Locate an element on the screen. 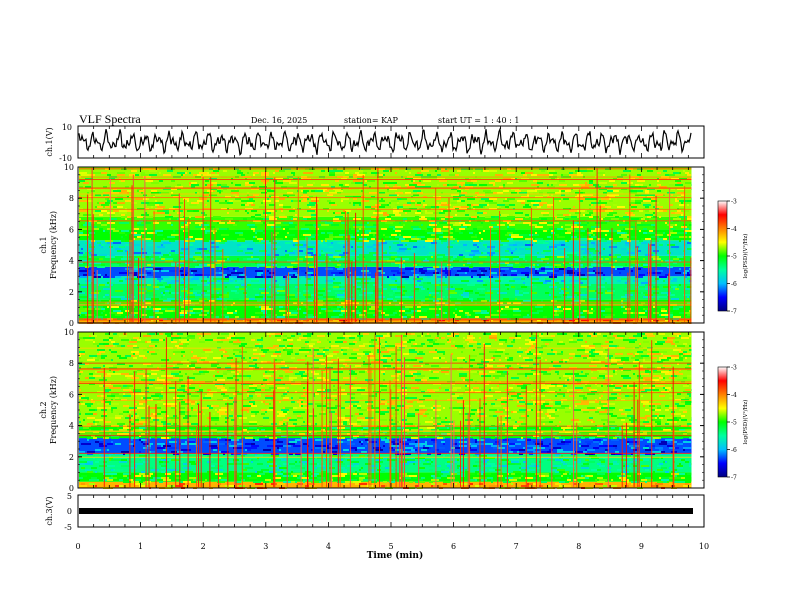 This screenshot has width=792, height=612. spectrogram-2-ytick: 8 is located at coordinates (71, 363).